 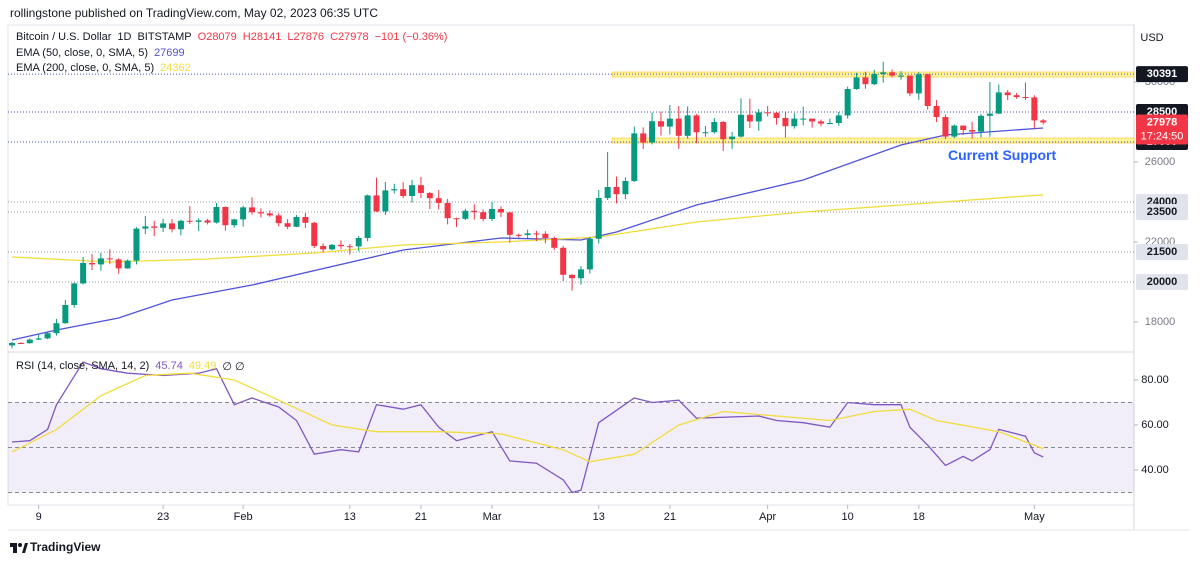 I want to click on level-label: 21500, so click(x=1162, y=252).